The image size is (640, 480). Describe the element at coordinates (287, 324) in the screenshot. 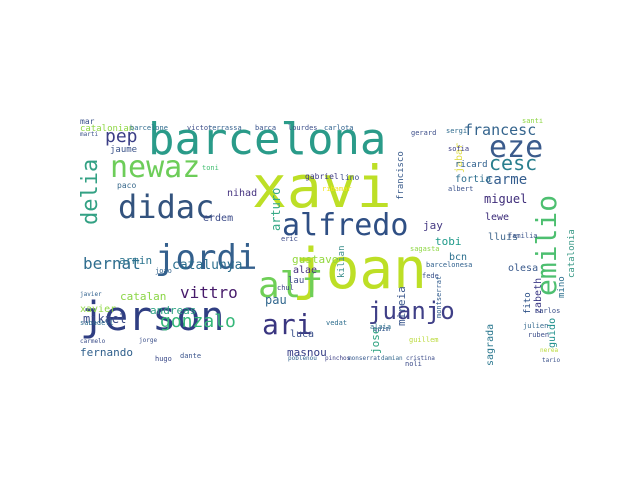

I see `word-ari: ari` at that location.